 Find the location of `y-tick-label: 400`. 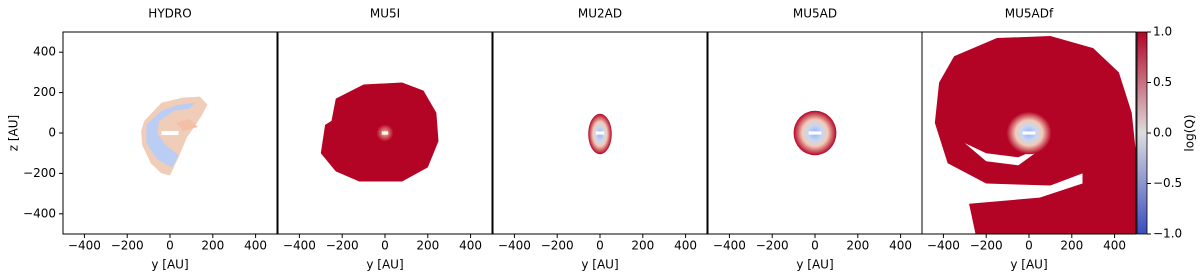

y-tick-label: 400 is located at coordinates (44, 52).